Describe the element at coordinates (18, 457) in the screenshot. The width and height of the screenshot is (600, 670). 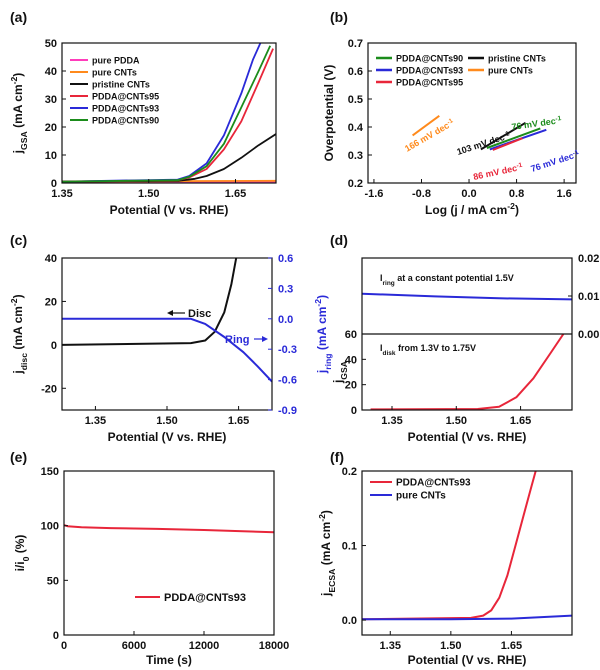
I see `panel-label: (e)` at that location.